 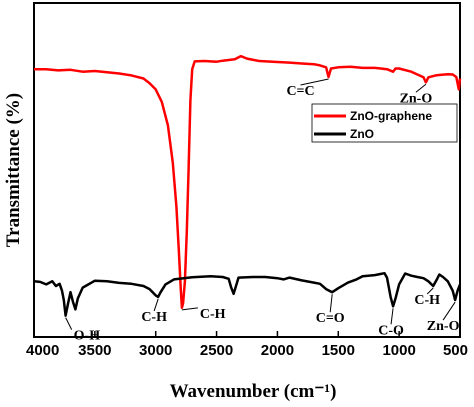 I want to click on x-tick-label: 1500, so click(x=338, y=350).